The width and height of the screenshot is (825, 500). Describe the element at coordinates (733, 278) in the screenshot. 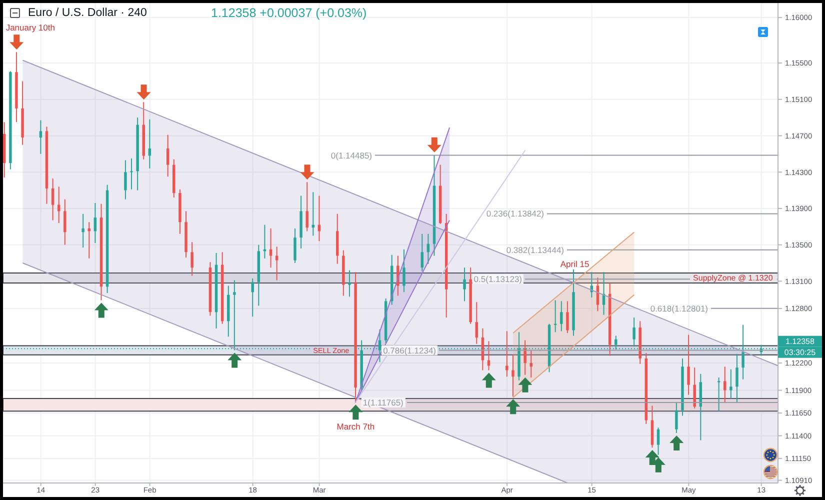

I see `band-label: SupplyZone @ 1.1320` at that location.